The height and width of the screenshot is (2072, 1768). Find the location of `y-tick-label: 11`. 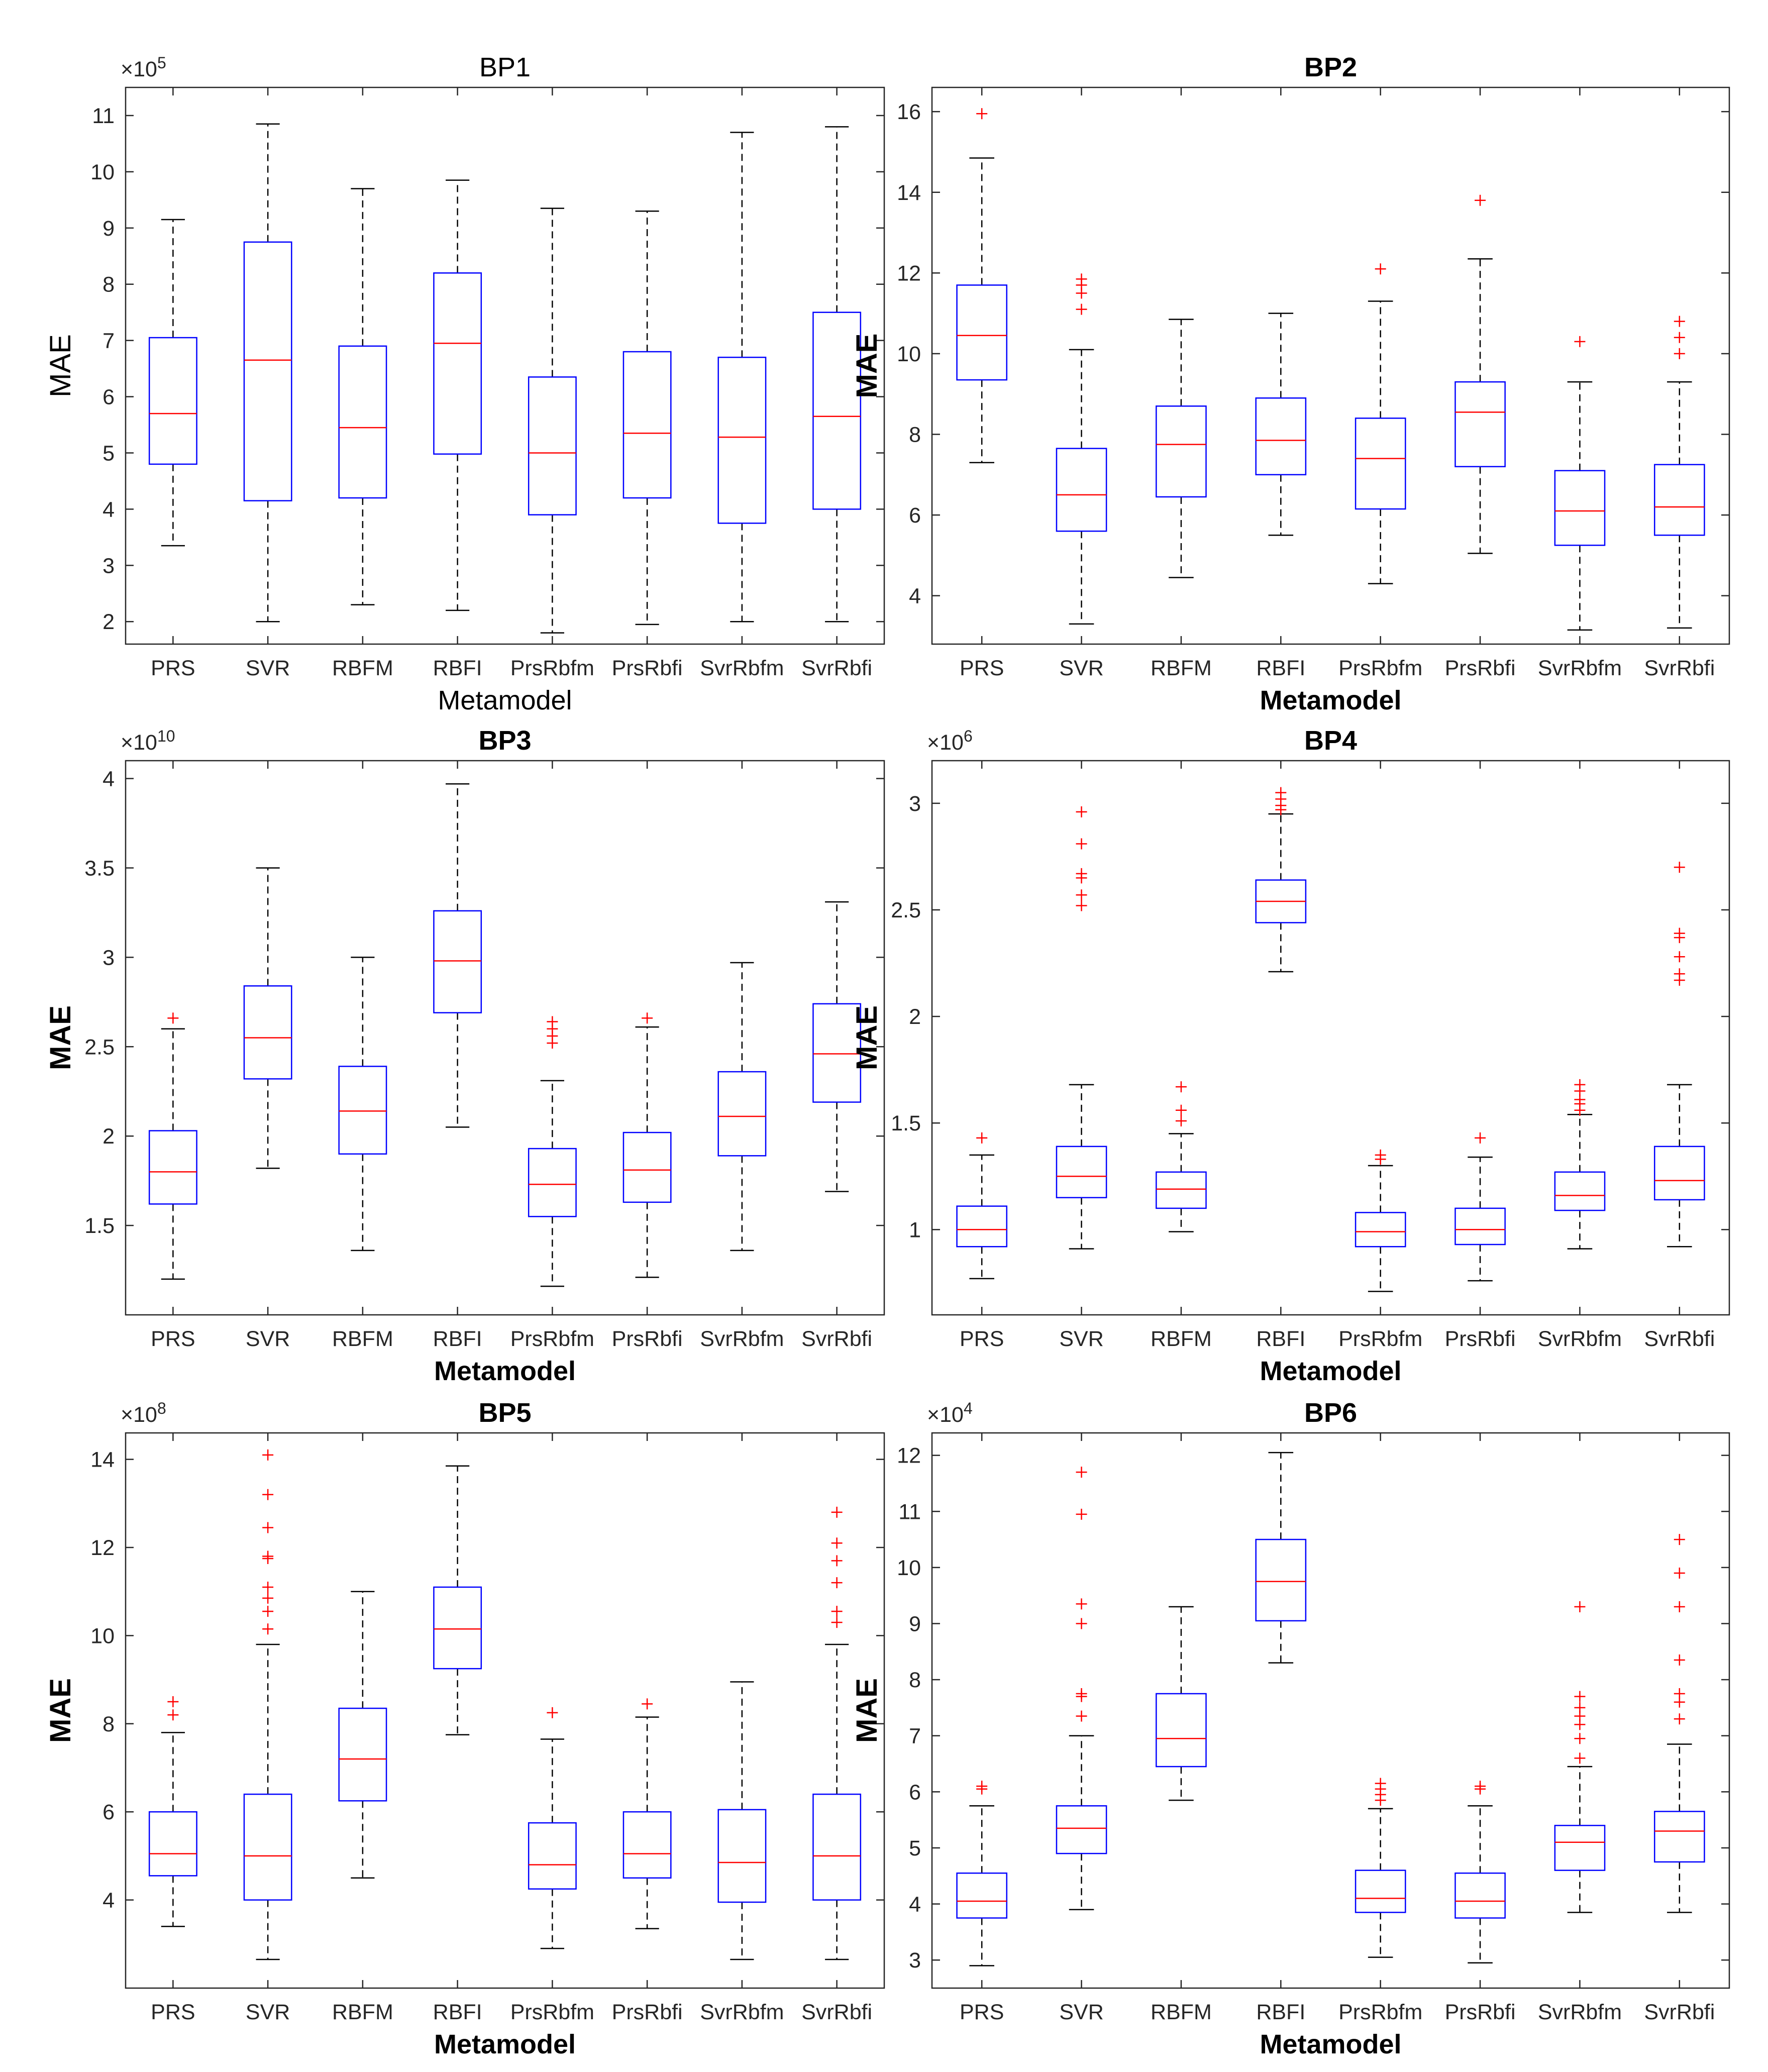

y-tick-label: 11 is located at coordinates (909, 1512).